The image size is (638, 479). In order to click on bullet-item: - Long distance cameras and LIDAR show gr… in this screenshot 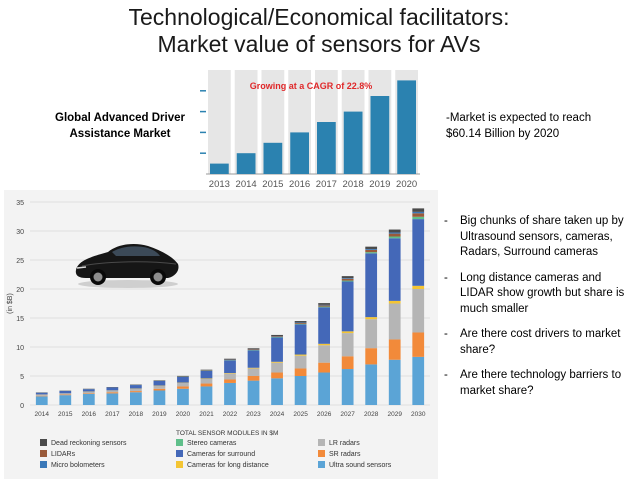, I will do `click(539, 294)`.